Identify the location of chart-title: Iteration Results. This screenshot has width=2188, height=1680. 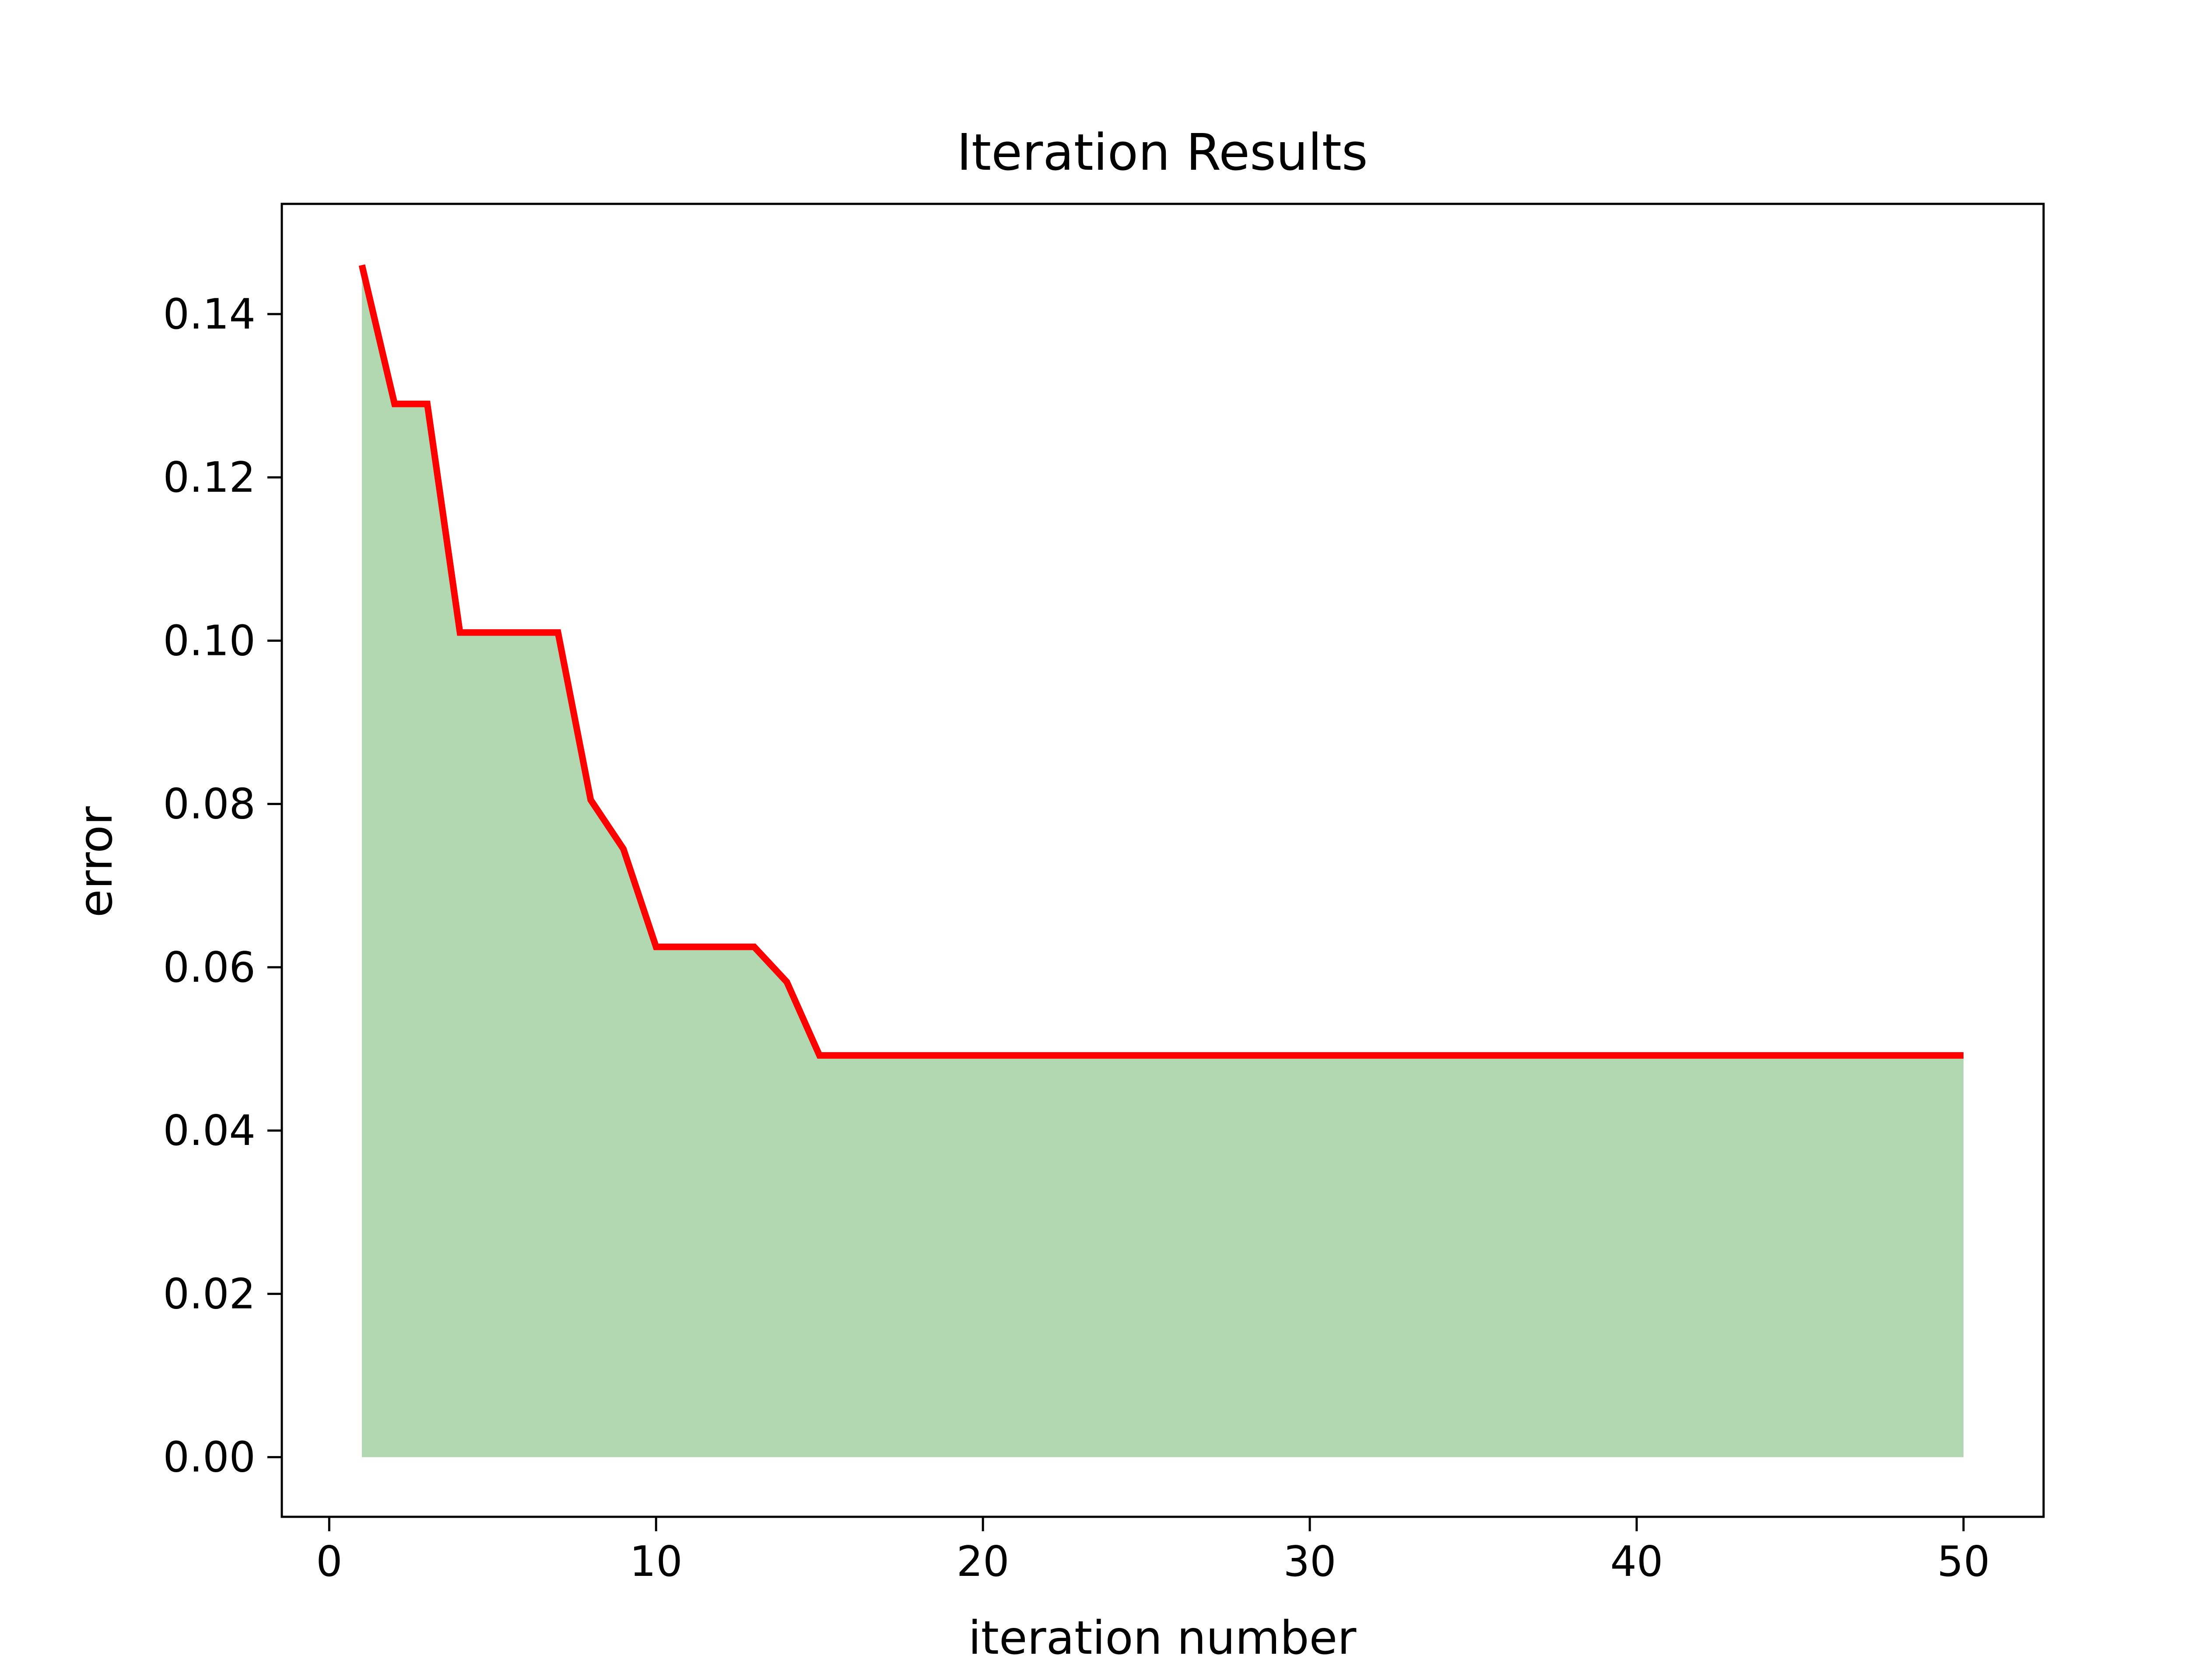
(1162, 152).